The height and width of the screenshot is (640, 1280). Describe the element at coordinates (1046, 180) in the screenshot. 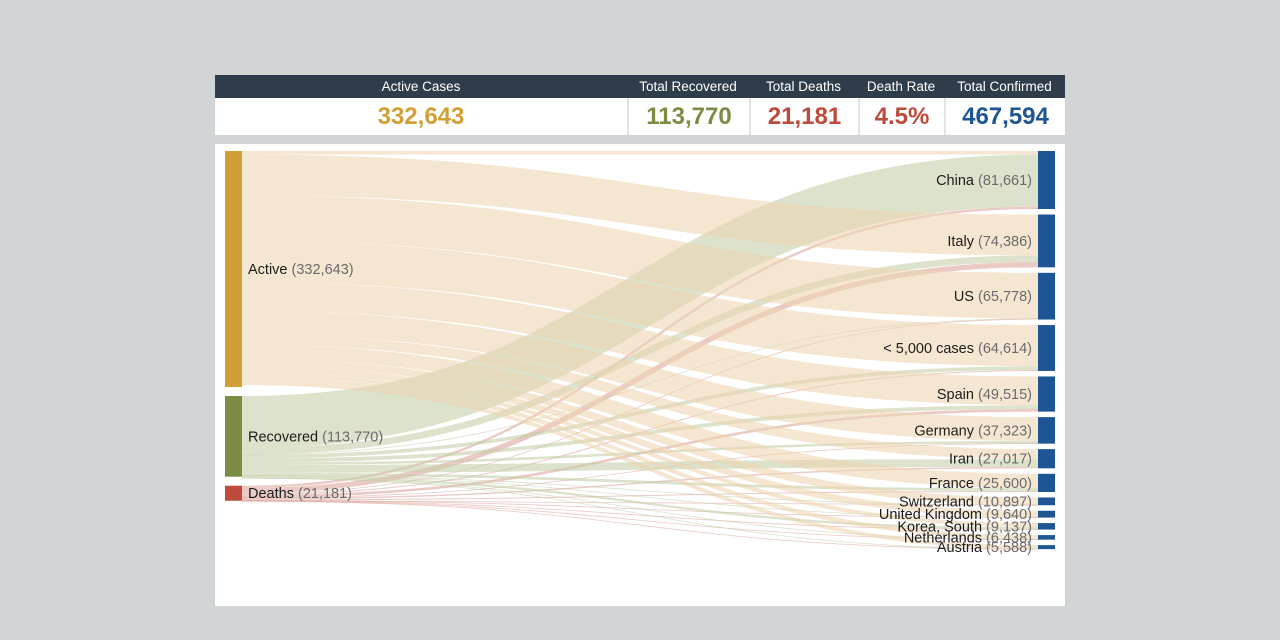

I see `target-node-china` at that location.